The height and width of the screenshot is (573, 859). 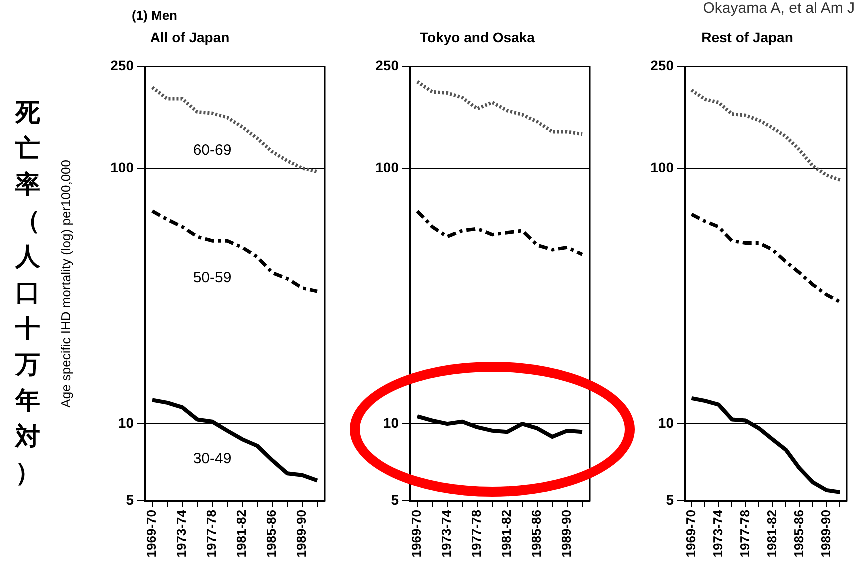 What do you see at coordinates (66, 284) in the screenshot?
I see `y-axis-title: Age specific IHD mortality (log) per100,000` at bounding box center [66, 284].